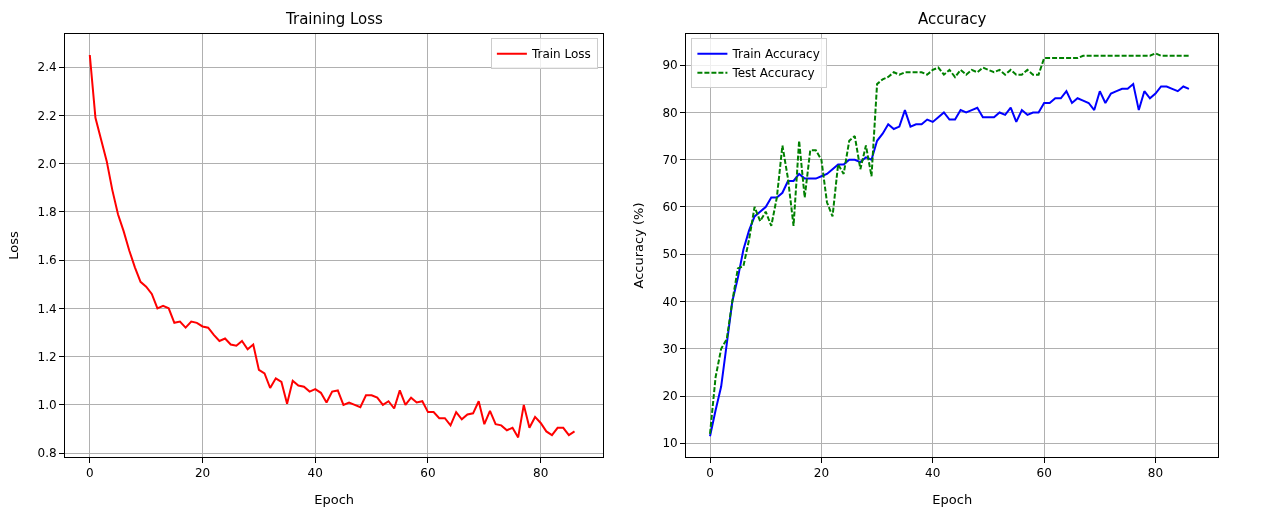 Image resolution: width=1263 pixels, height=517 pixels. What do you see at coordinates (670, 348) in the screenshot?
I see `y-tick-label: 30` at bounding box center [670, 348].